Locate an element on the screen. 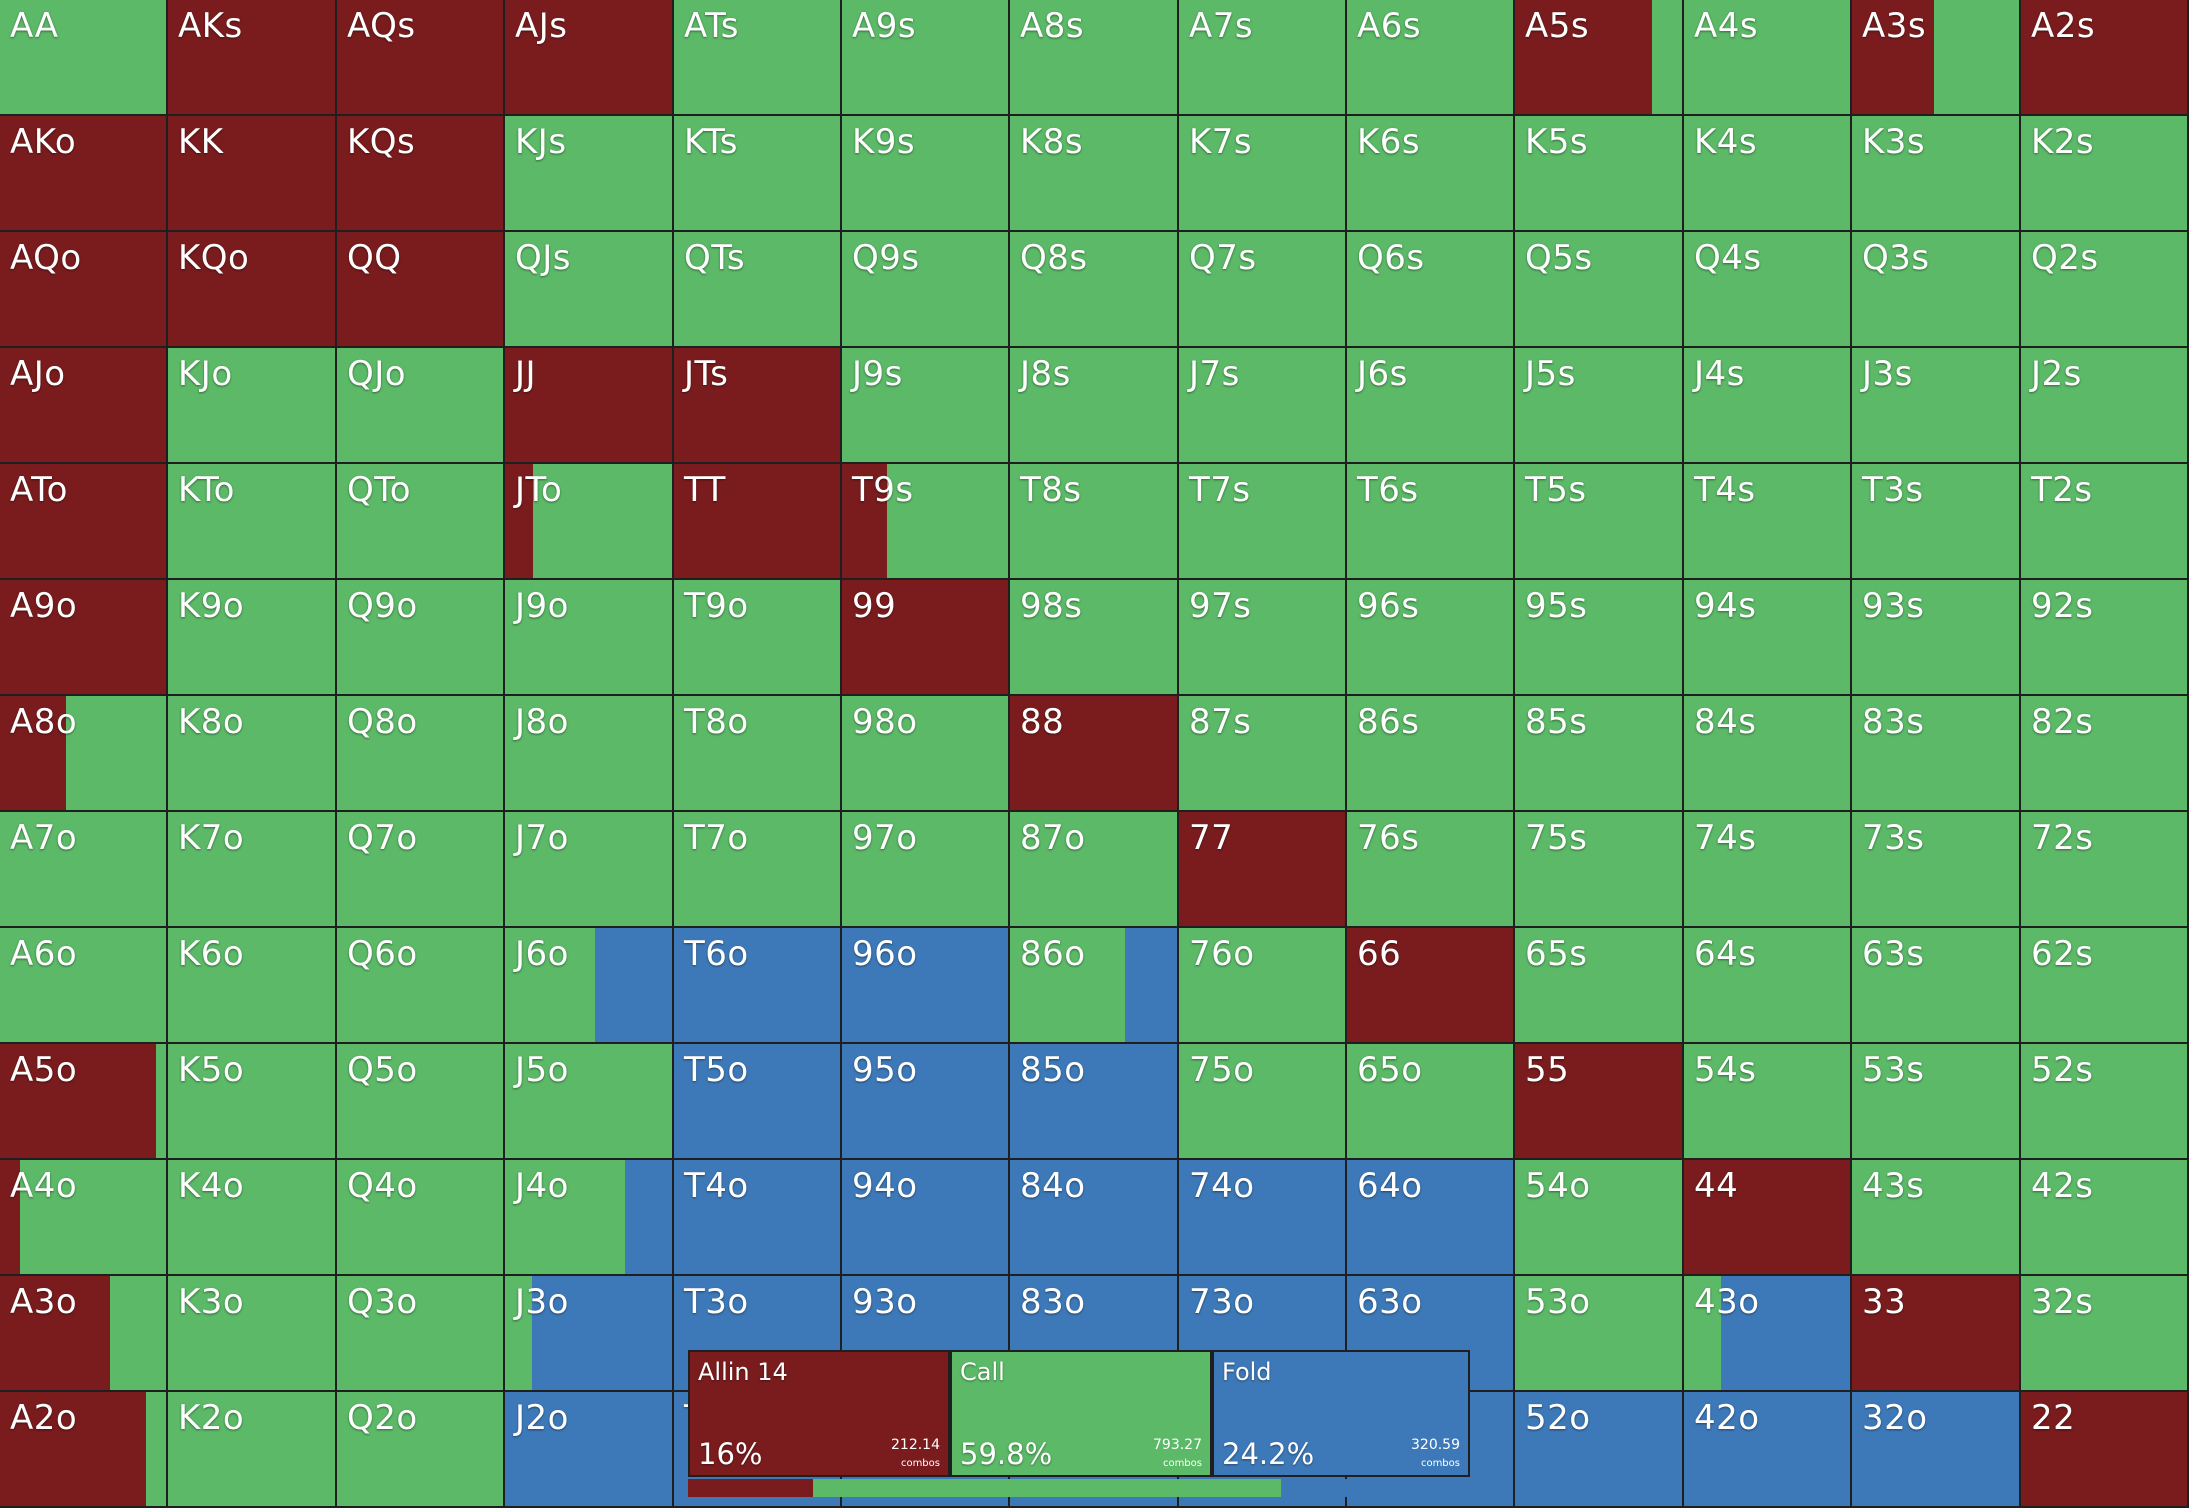  hand-cell-kjs: KJs is located at coordinates (589, 174).